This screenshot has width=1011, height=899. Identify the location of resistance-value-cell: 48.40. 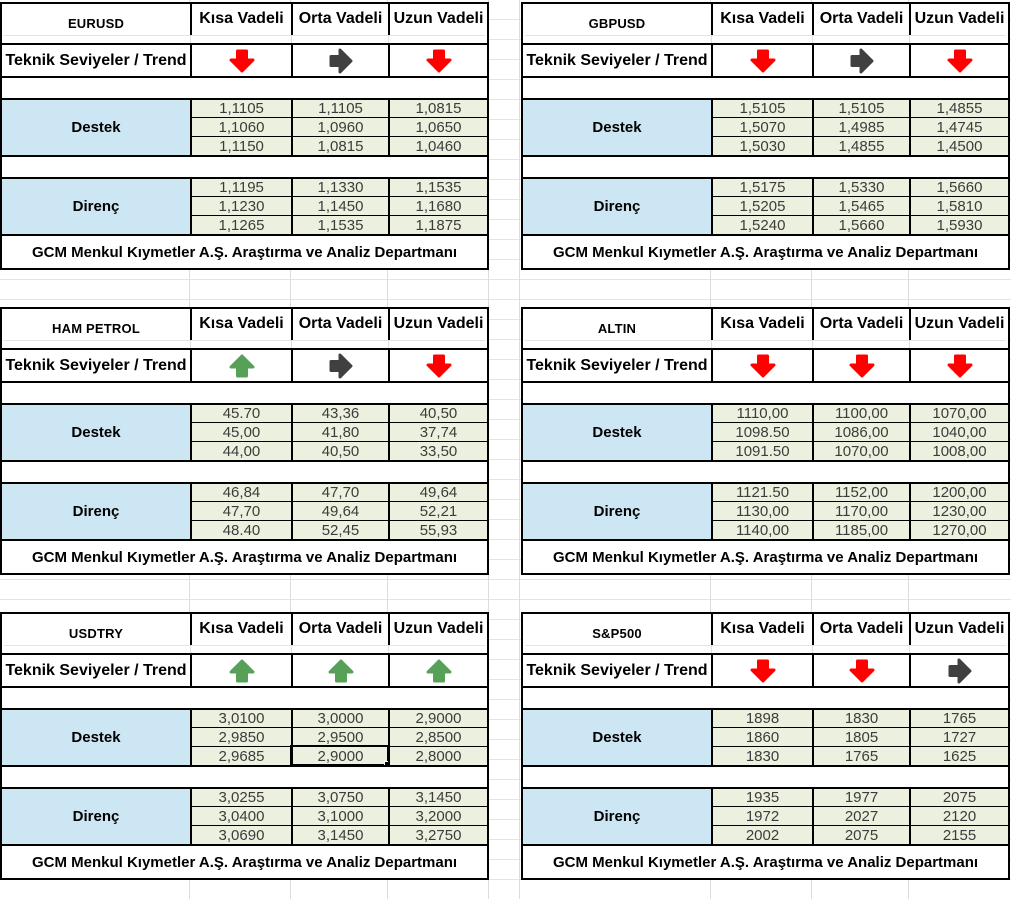
(240, 529).